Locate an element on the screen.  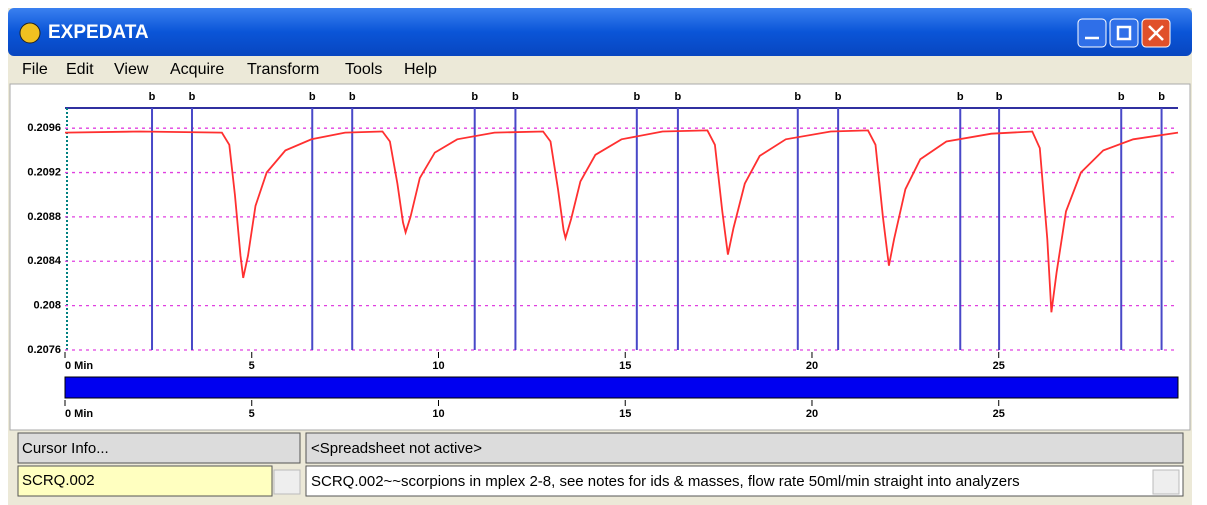
menu-bar: File Edit View Acquire Transform Tools Help is located at coordinates (229, 69).